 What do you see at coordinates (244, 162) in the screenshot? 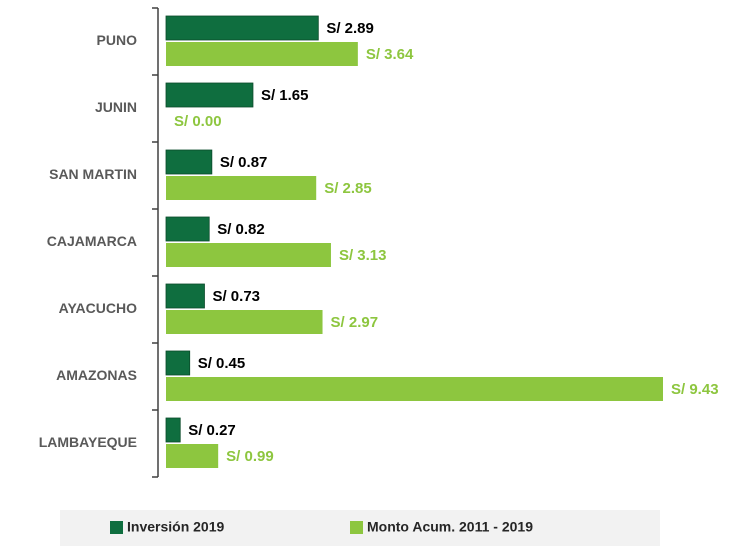
I see `value-label: S/ 0.87` at bounding box center [244, 162].